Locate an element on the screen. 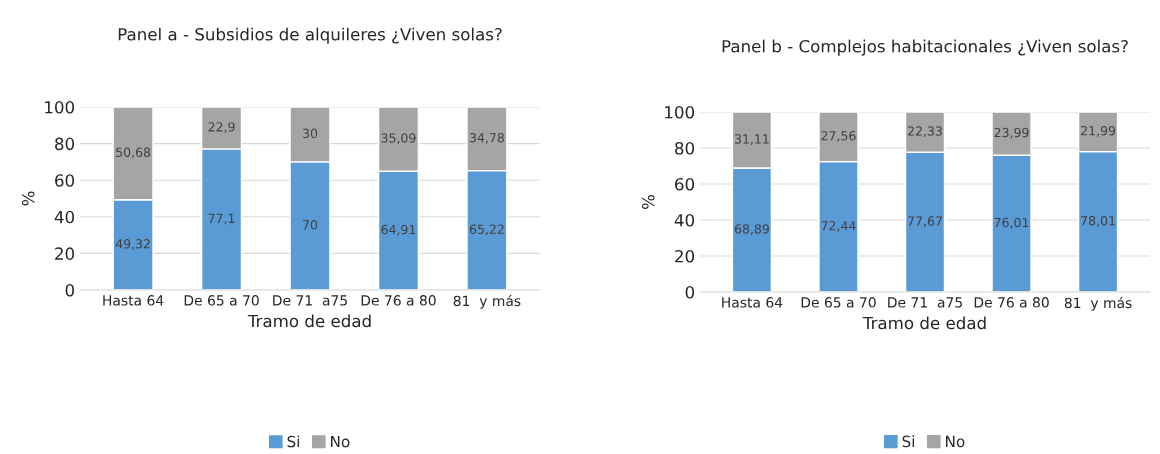 This screenshot has width=1160, height=454. data-label: 78,01 is located at coordinates (1098, 221).